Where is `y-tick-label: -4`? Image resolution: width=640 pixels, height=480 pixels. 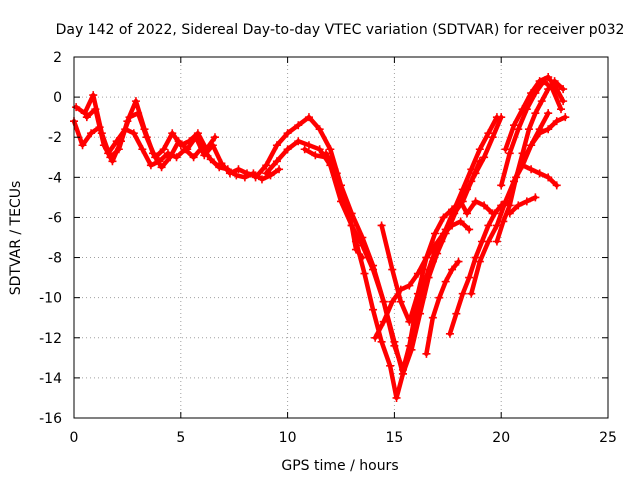
y-tick-label: -4 is located at coordinates (55, 178).